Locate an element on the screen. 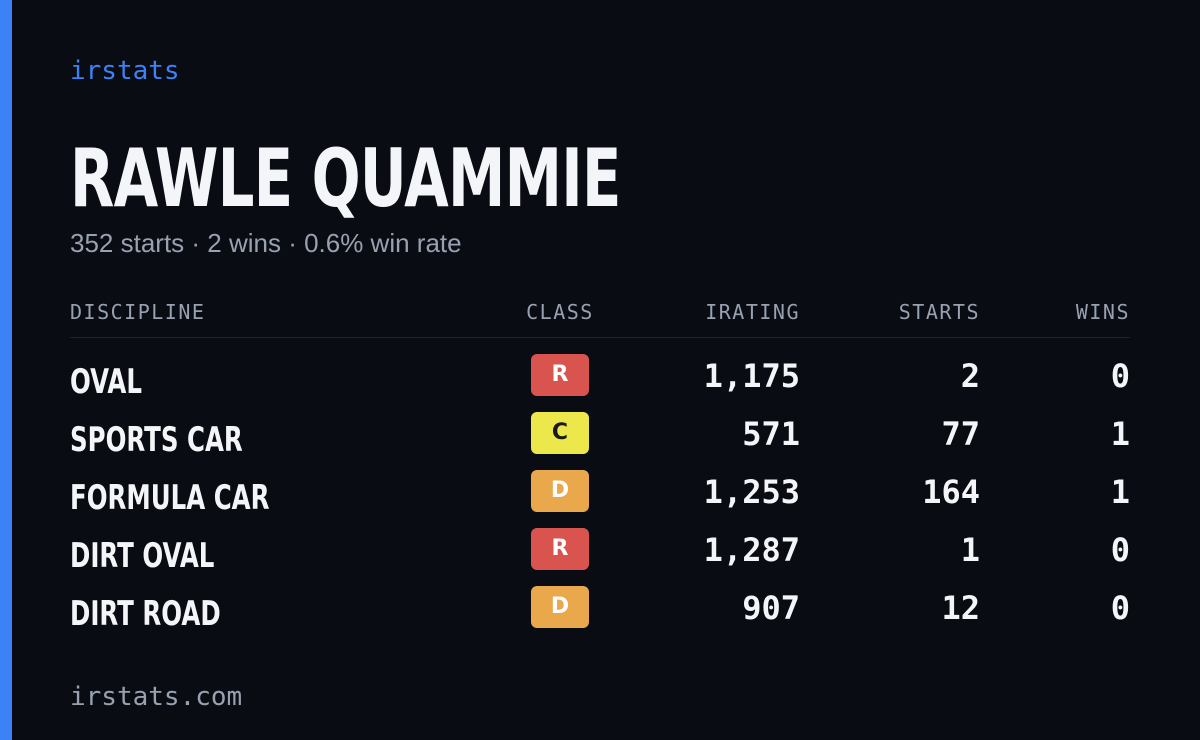  header-rule is located at coordinates (600, 337).